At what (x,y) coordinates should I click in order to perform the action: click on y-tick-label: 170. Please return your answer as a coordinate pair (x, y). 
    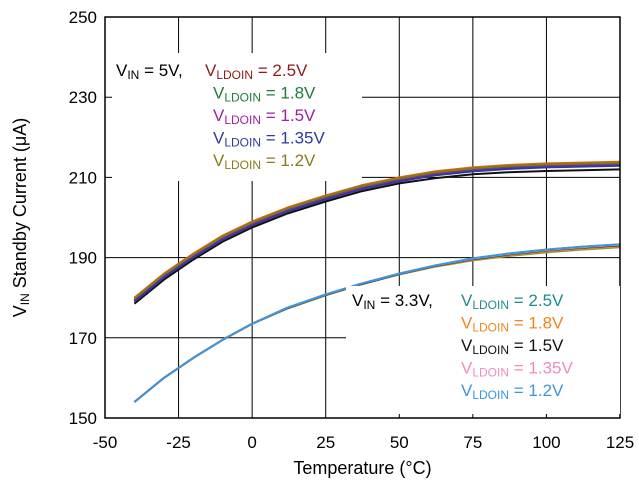
    Looking at the image, I should click on (83, 338).